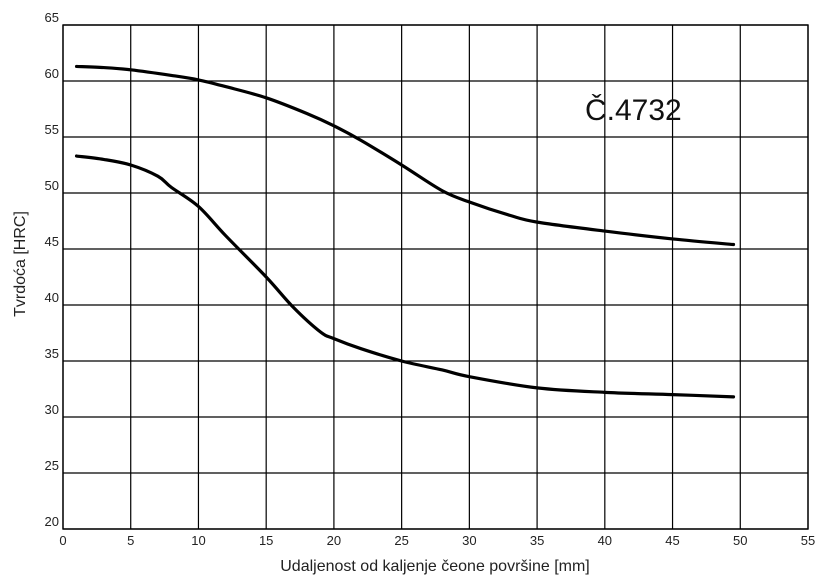 This screenshot has width=827, height=579. Describe the element at coordinates (52, 17) in the screenshot. I see `y-tick-label: 65` at that location.